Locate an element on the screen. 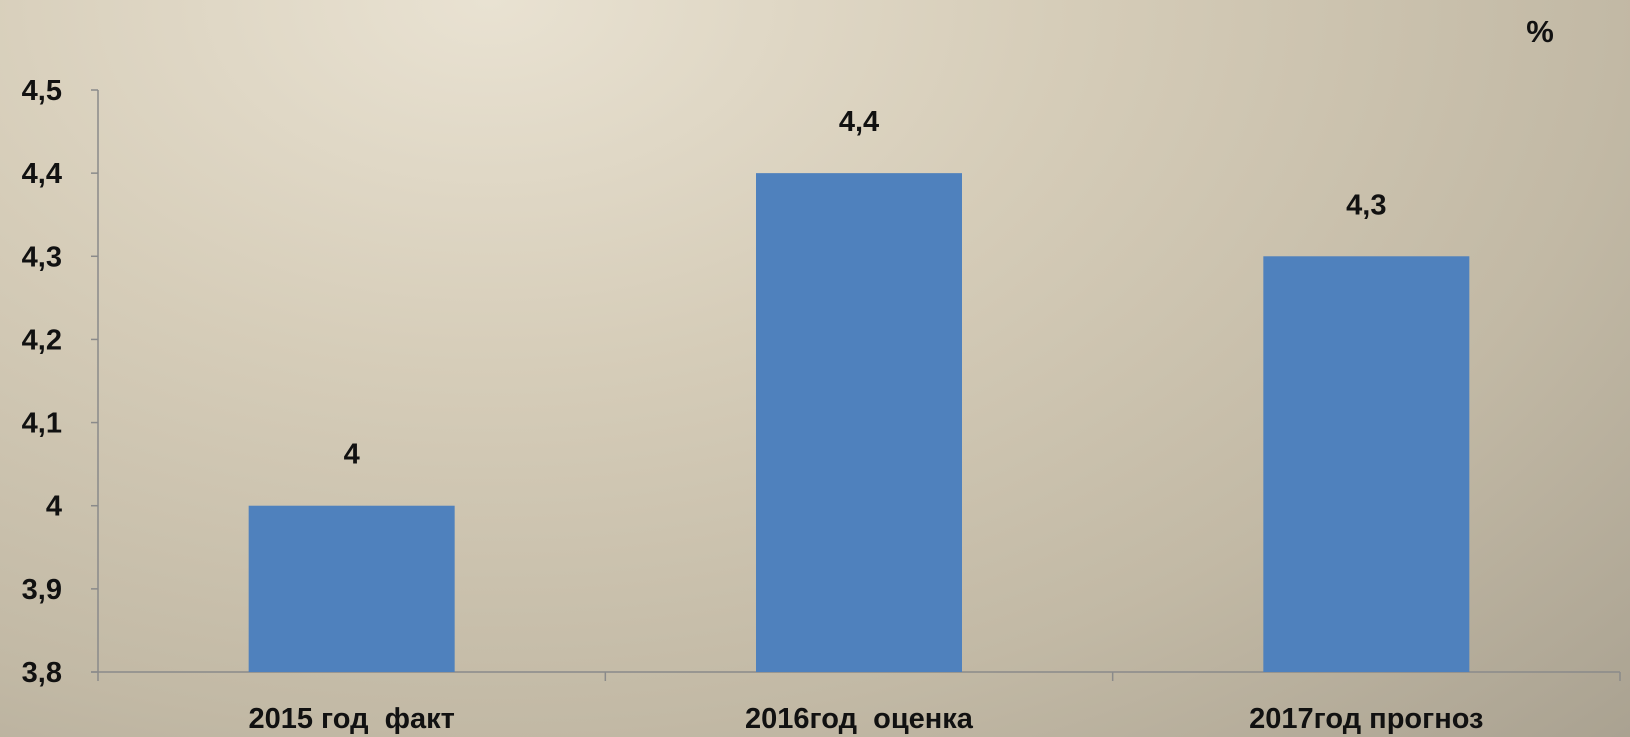 The height and width of the screenshot is (737, 1630). data-label: 4 is located at coordinates (352, 455).